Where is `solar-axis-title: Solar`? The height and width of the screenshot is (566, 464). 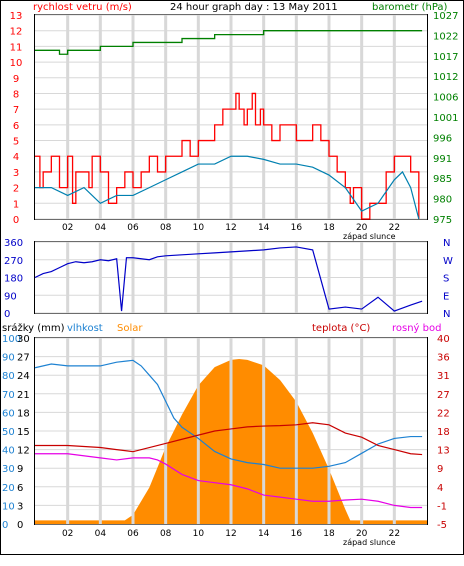
solar-axis-title: Solar is located at coordinates (130, 328).